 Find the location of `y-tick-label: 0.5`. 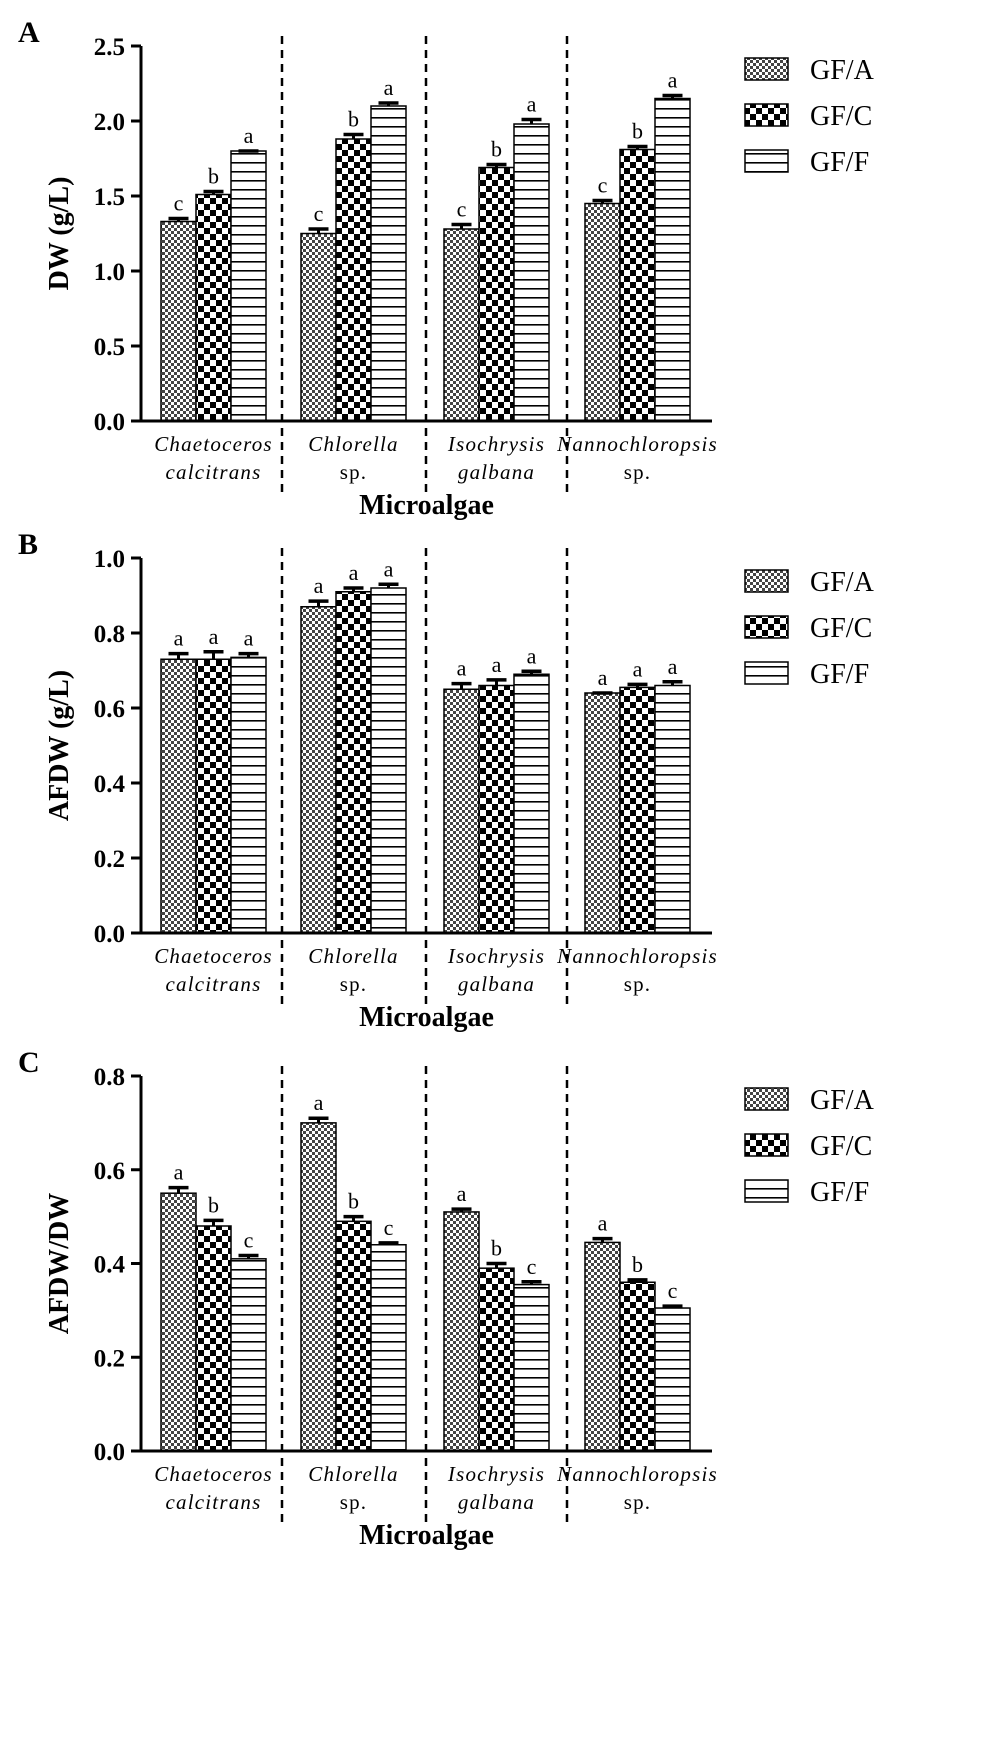

y-tick-label: 0.5 is located at coordinates (109, 347).